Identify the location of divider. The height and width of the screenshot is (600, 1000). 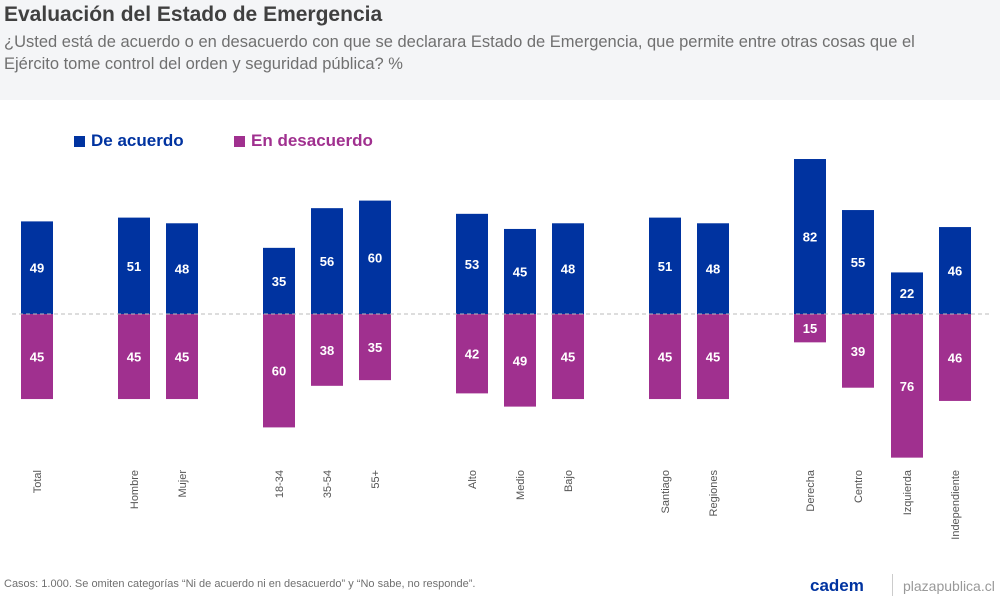
(892, 585).